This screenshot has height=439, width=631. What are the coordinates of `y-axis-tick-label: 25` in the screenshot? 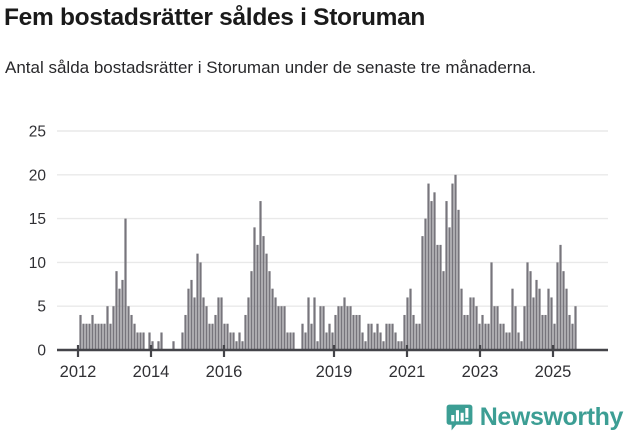 It's located at (37, 132).